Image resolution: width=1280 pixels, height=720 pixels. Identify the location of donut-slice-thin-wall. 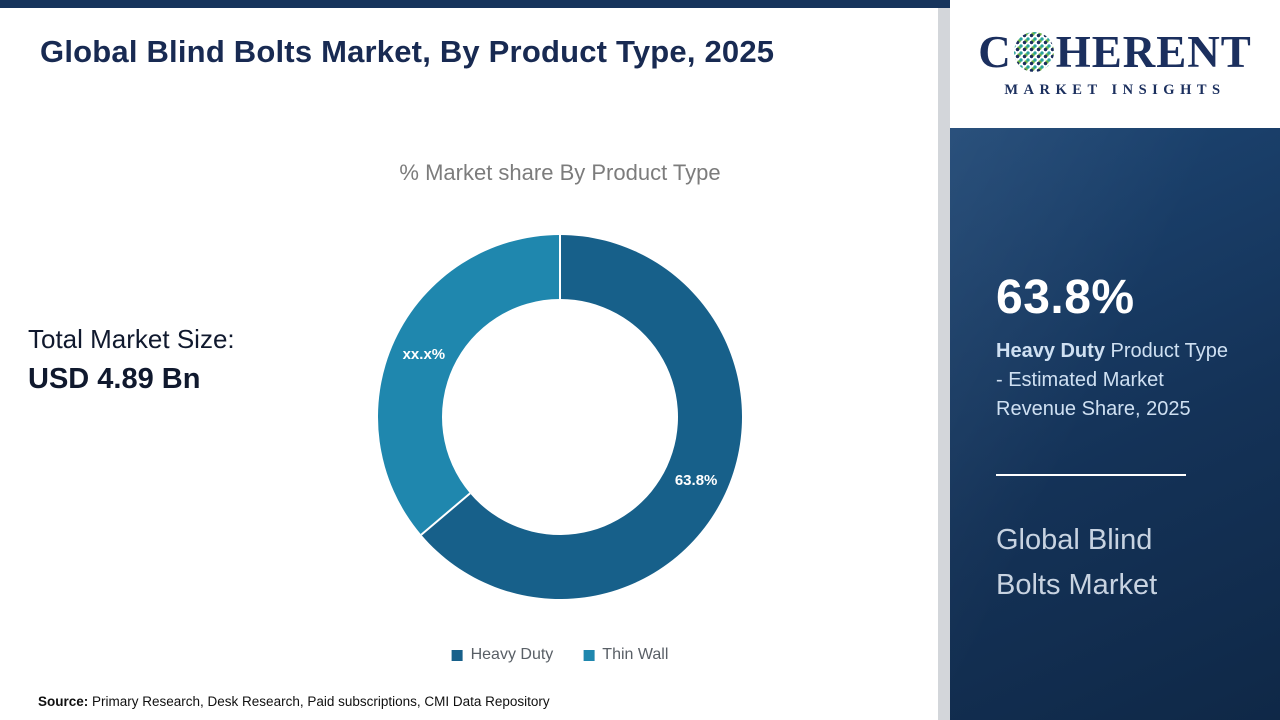
(469, 385).